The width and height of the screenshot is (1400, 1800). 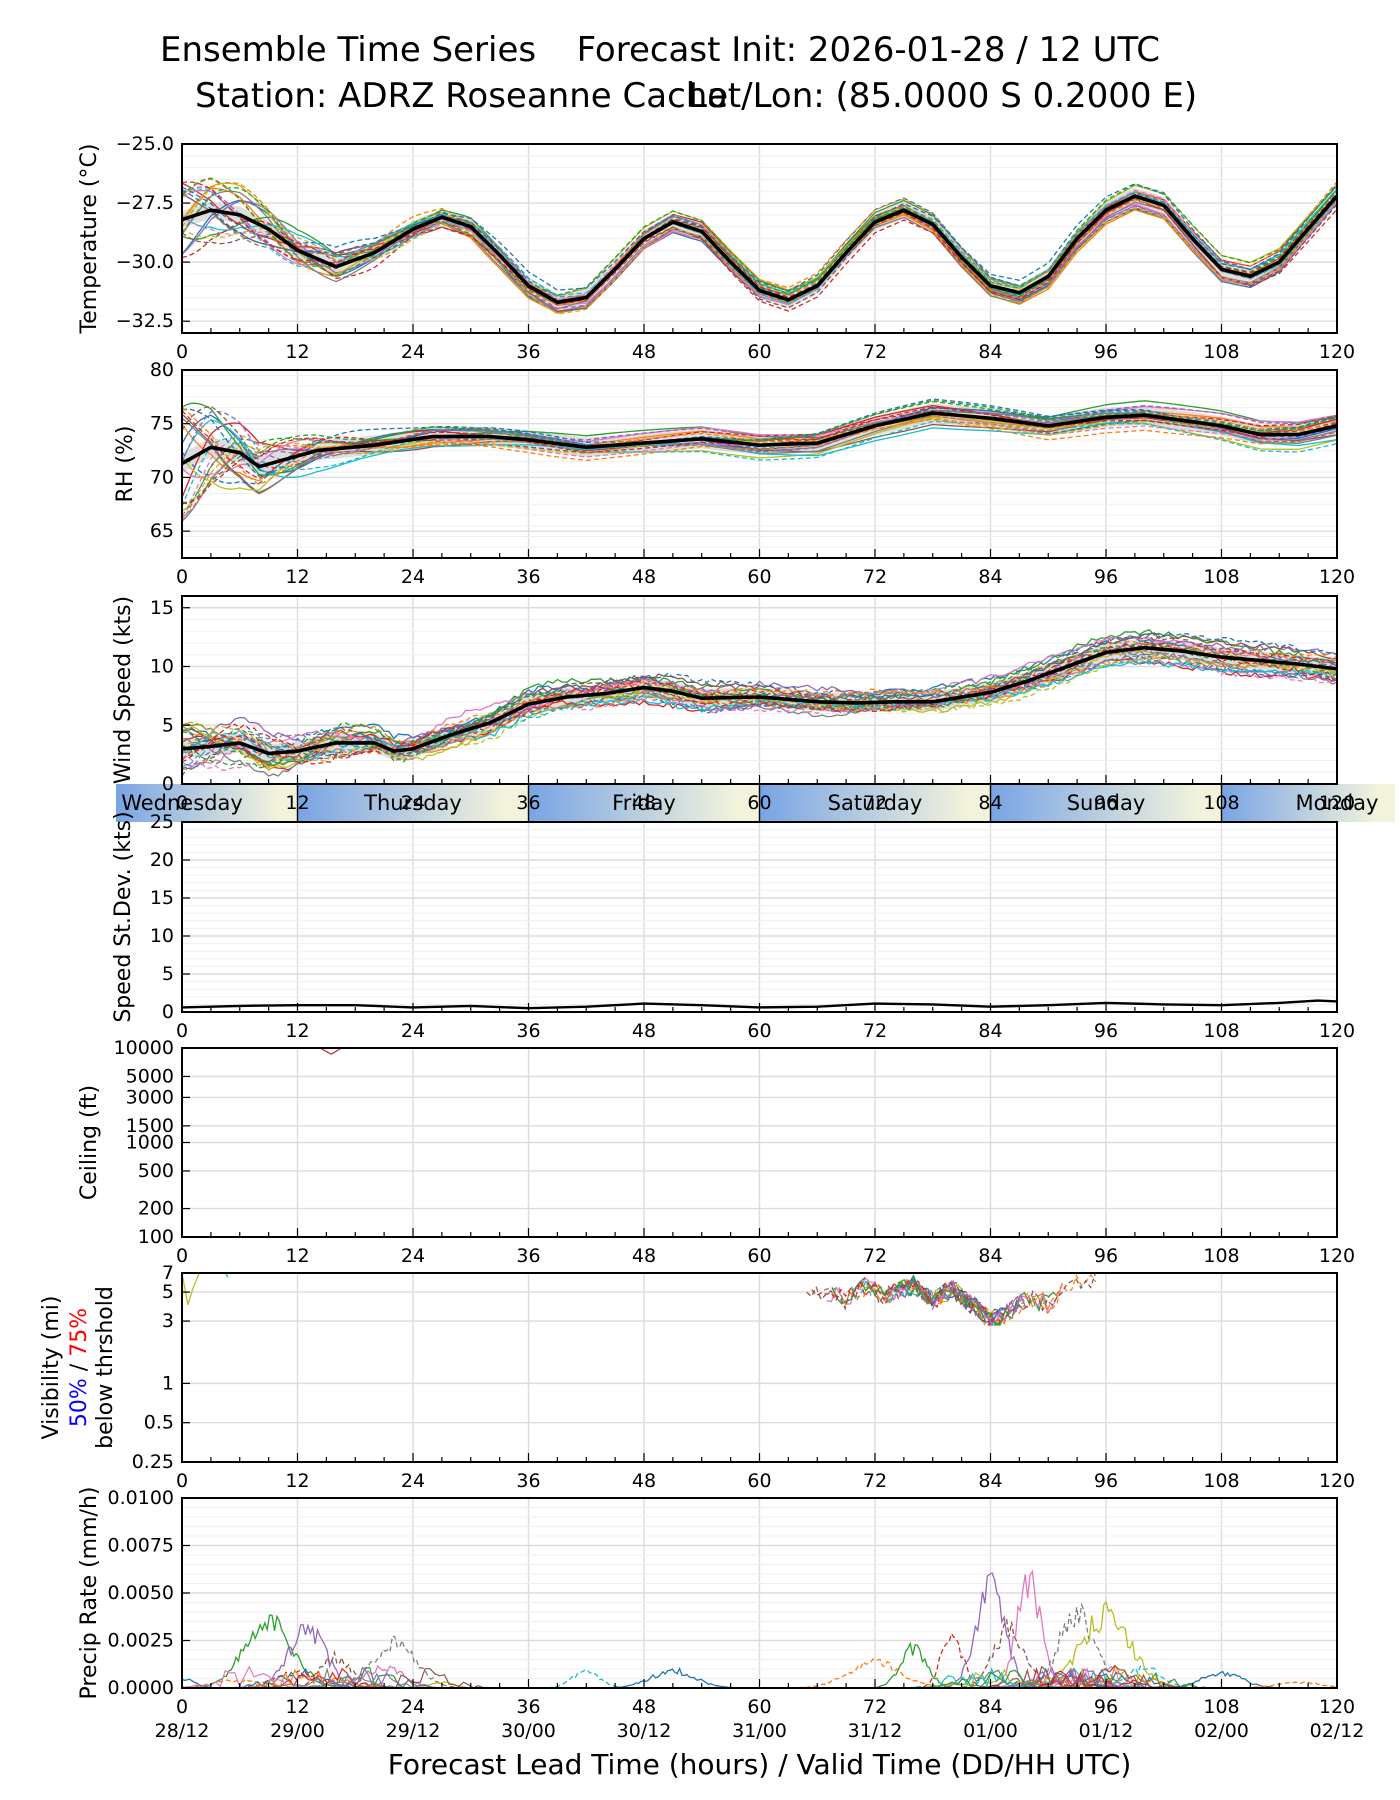 What do you see at coordinates (162, 936) in the screenshot?
I see `y-tick-label: 10` at bounding box center [162, 936].